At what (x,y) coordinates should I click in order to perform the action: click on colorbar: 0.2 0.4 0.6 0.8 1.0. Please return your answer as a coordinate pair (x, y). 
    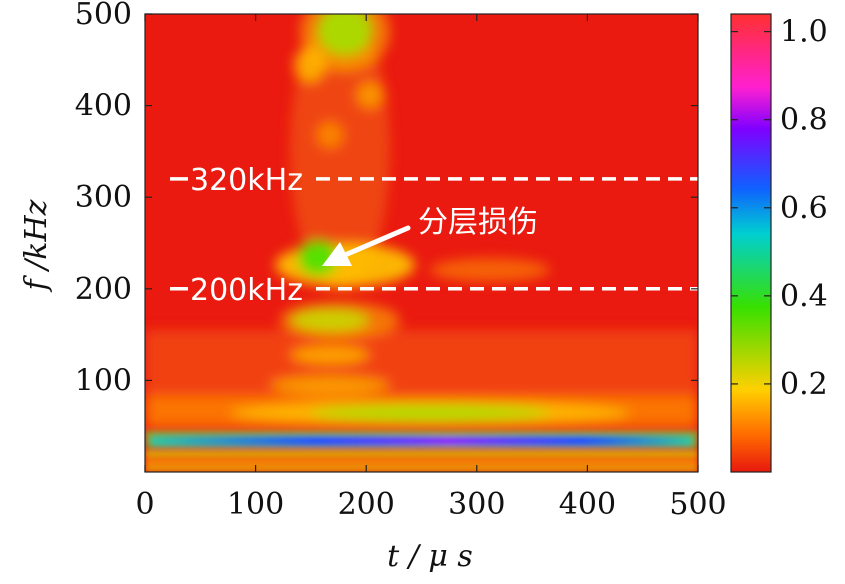
    Looking at the image, I should click on (779, 243).